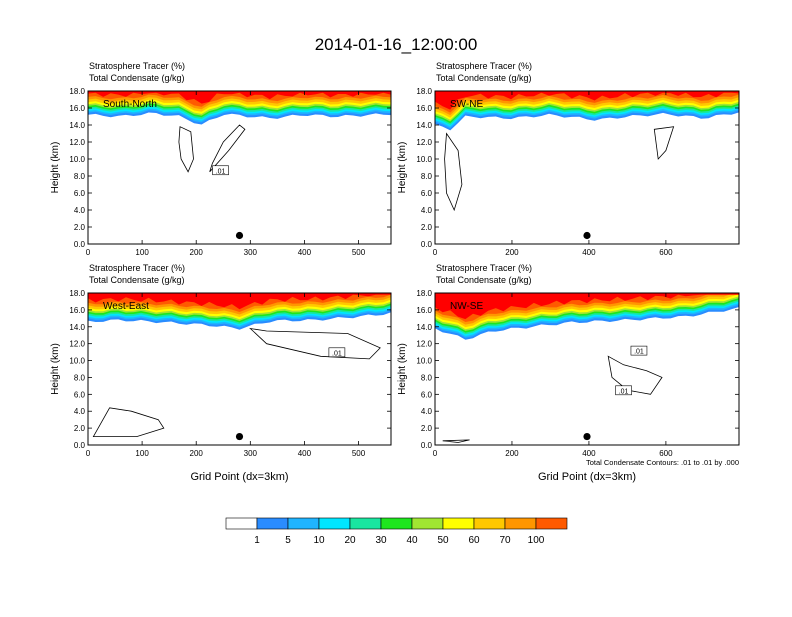 This screenshot has height=617, width=792. What do you see at coordinates (381, 540) in the screenshot?
I see `colorbar-tick-label: 30` at bounding box center [381, 540].